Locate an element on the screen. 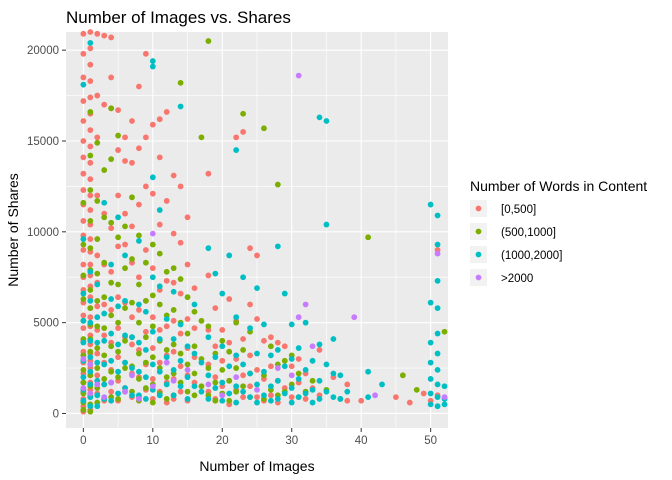 The image size is (672, 480). x-tick-label: 40 is located at coordinates (361, 441).